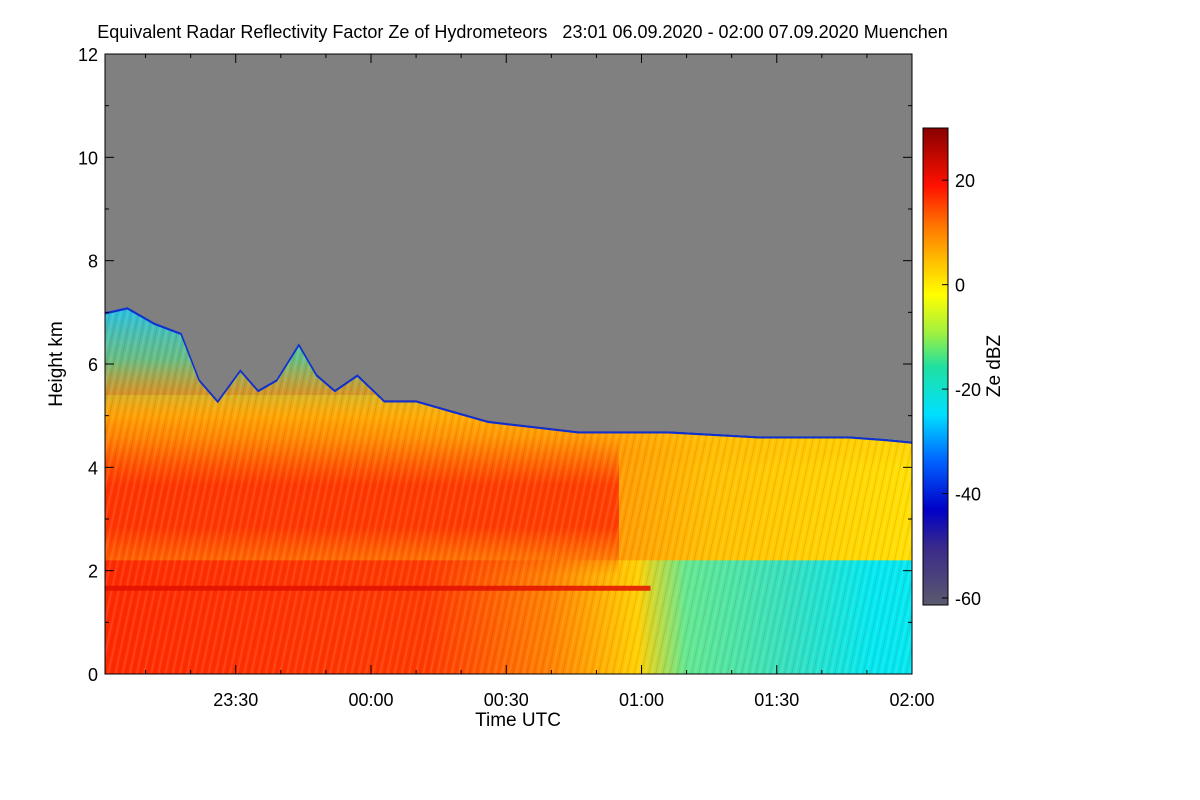  Describe the element at coordinates (641, 700) in the screenshot. I see `x-tick-label: 01:00` at that location.